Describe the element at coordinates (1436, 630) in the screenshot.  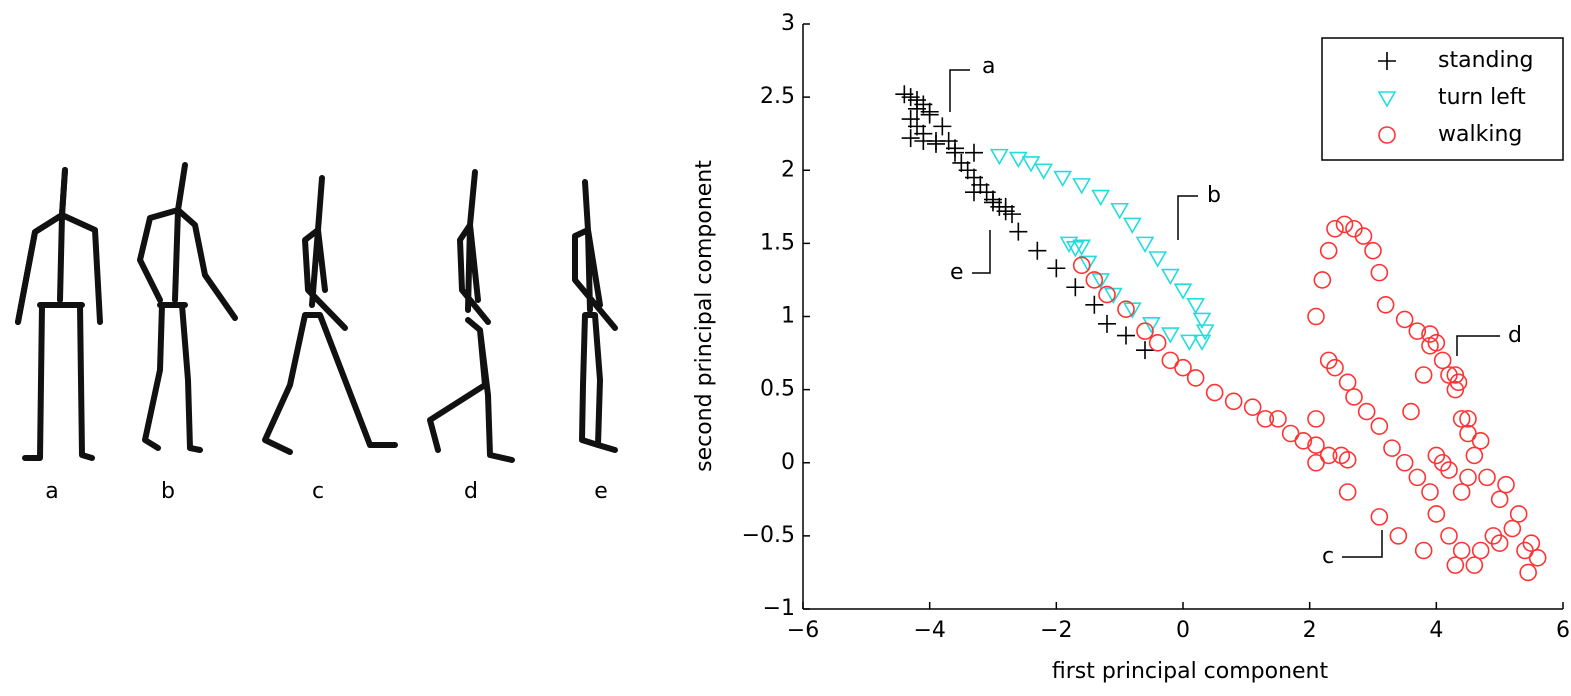
I see `x-tick-label: 4` at that location.